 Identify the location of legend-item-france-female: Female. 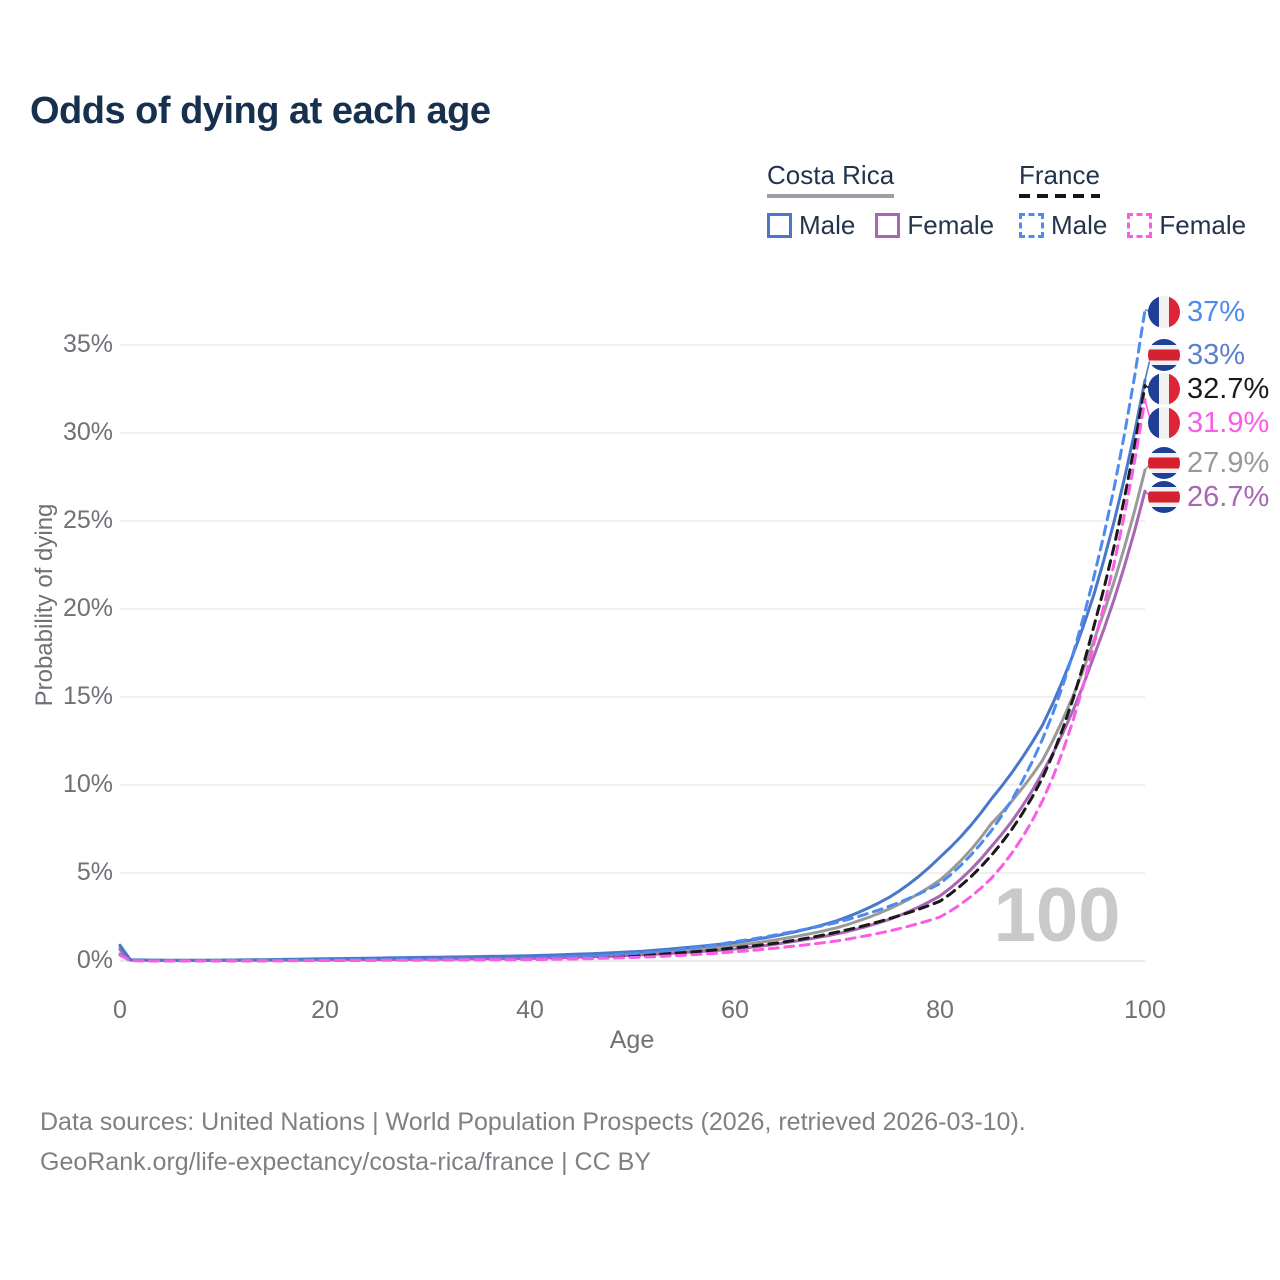
(1186, 225).